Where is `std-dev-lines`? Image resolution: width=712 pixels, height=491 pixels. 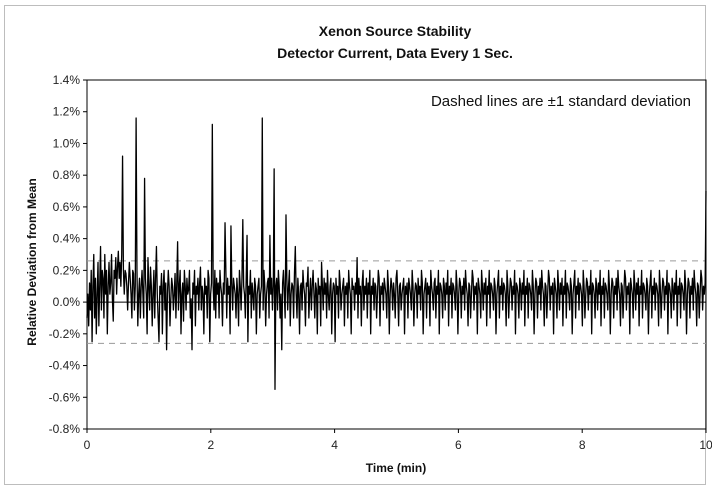
std-dev-lines is located at coordinates (396, 302).